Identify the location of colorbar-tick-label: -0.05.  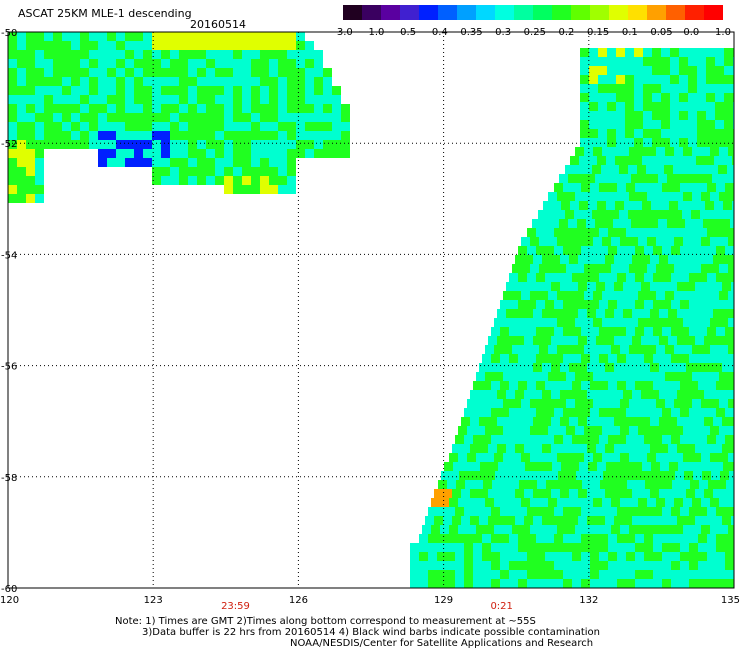
(660, 32).